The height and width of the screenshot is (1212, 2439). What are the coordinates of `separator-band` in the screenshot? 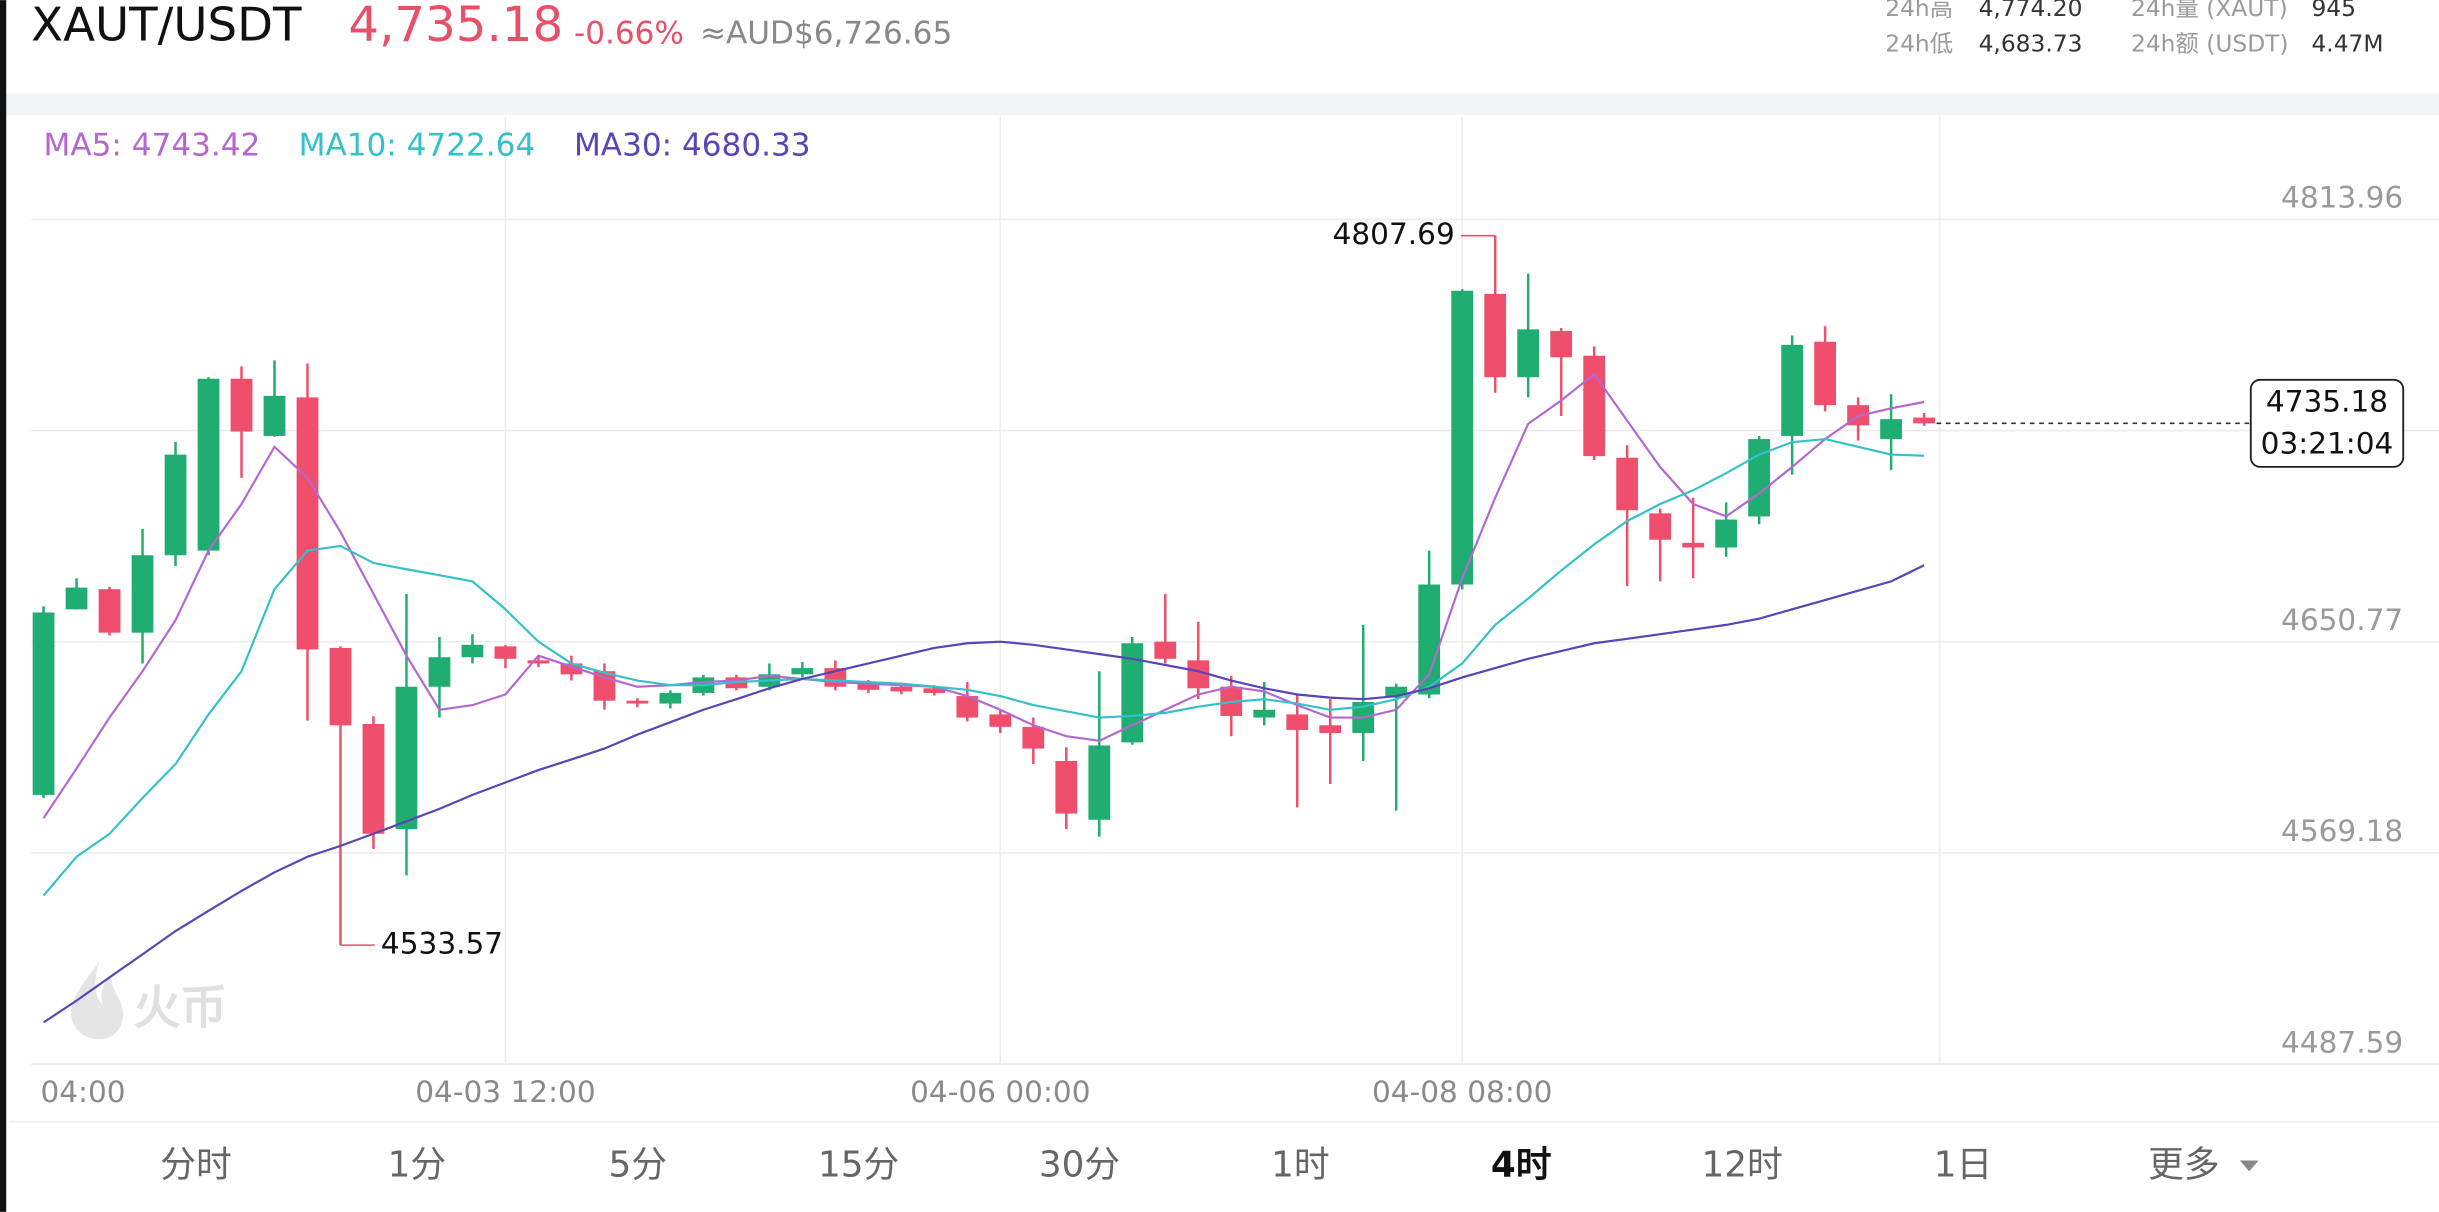 It's located at (1219, 104).